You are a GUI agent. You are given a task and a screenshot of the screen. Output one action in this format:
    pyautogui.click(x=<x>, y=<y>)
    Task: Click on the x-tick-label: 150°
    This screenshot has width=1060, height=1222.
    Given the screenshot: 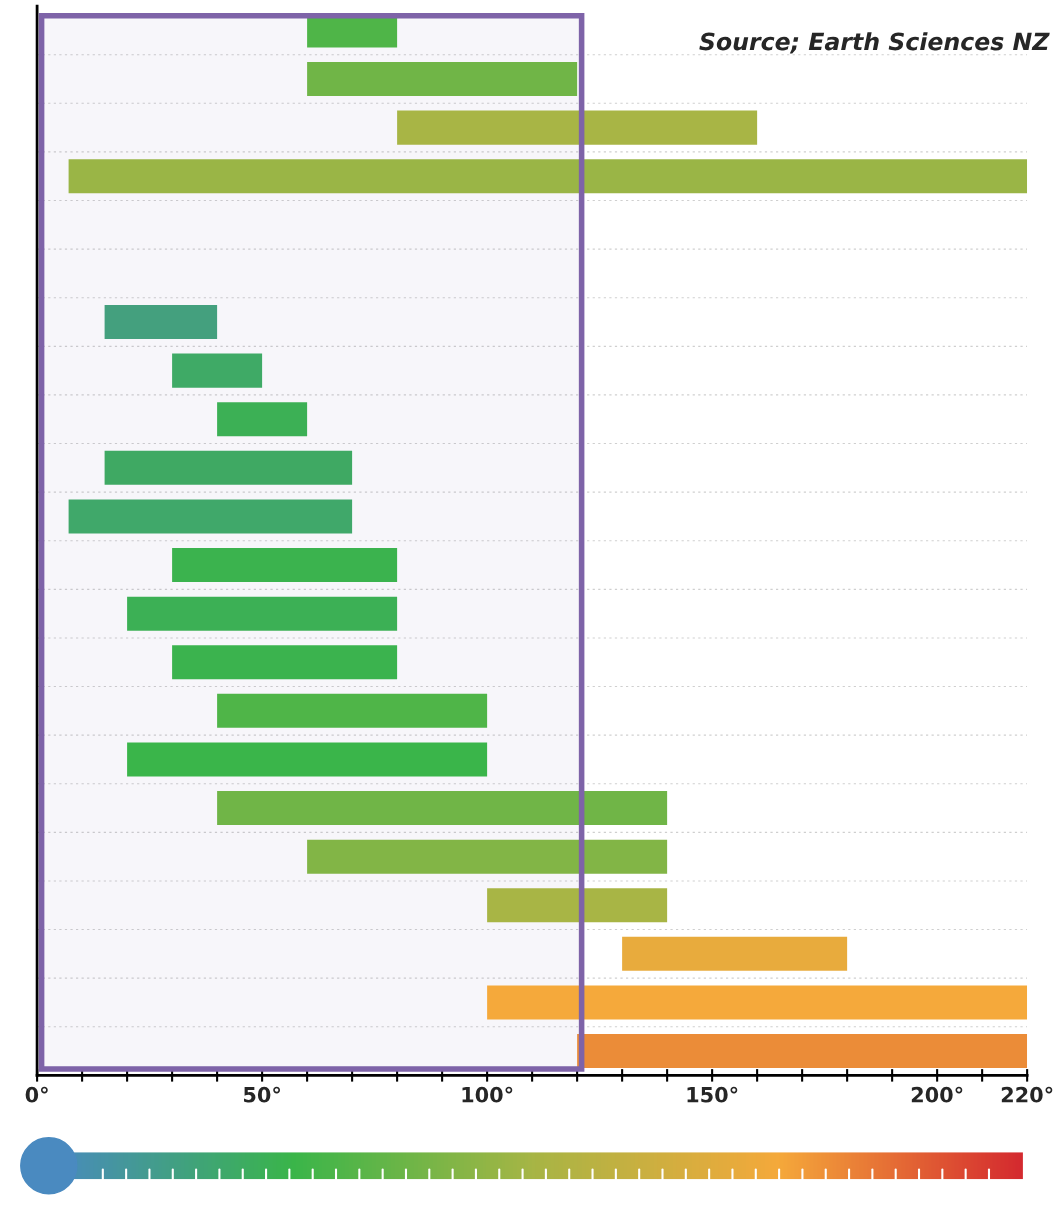 What is the action you would take?
    pyautogui.click(x=712, y=1094)
    